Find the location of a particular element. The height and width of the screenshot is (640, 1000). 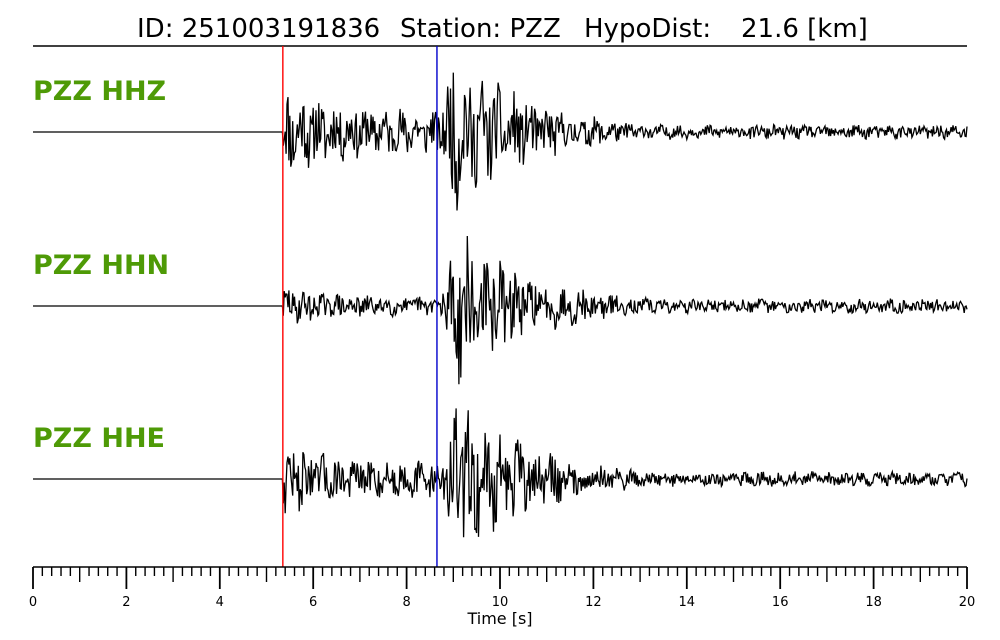

station-text: Station: PZZ is located at coordinates (480, 29).